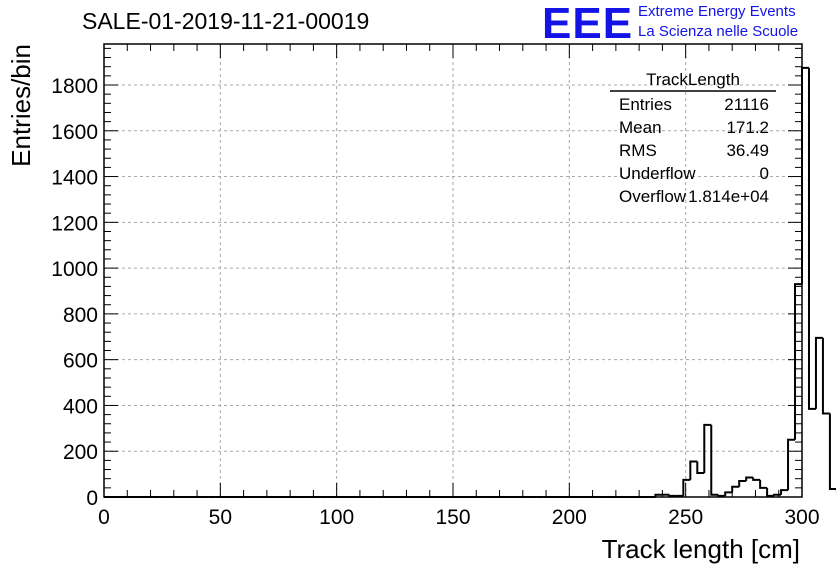 The image size is (836, 572). What do you see at coordinates (92, 498) in the screenshot?
I see `y-tick-label: 0` at bounding box center [92, 498].